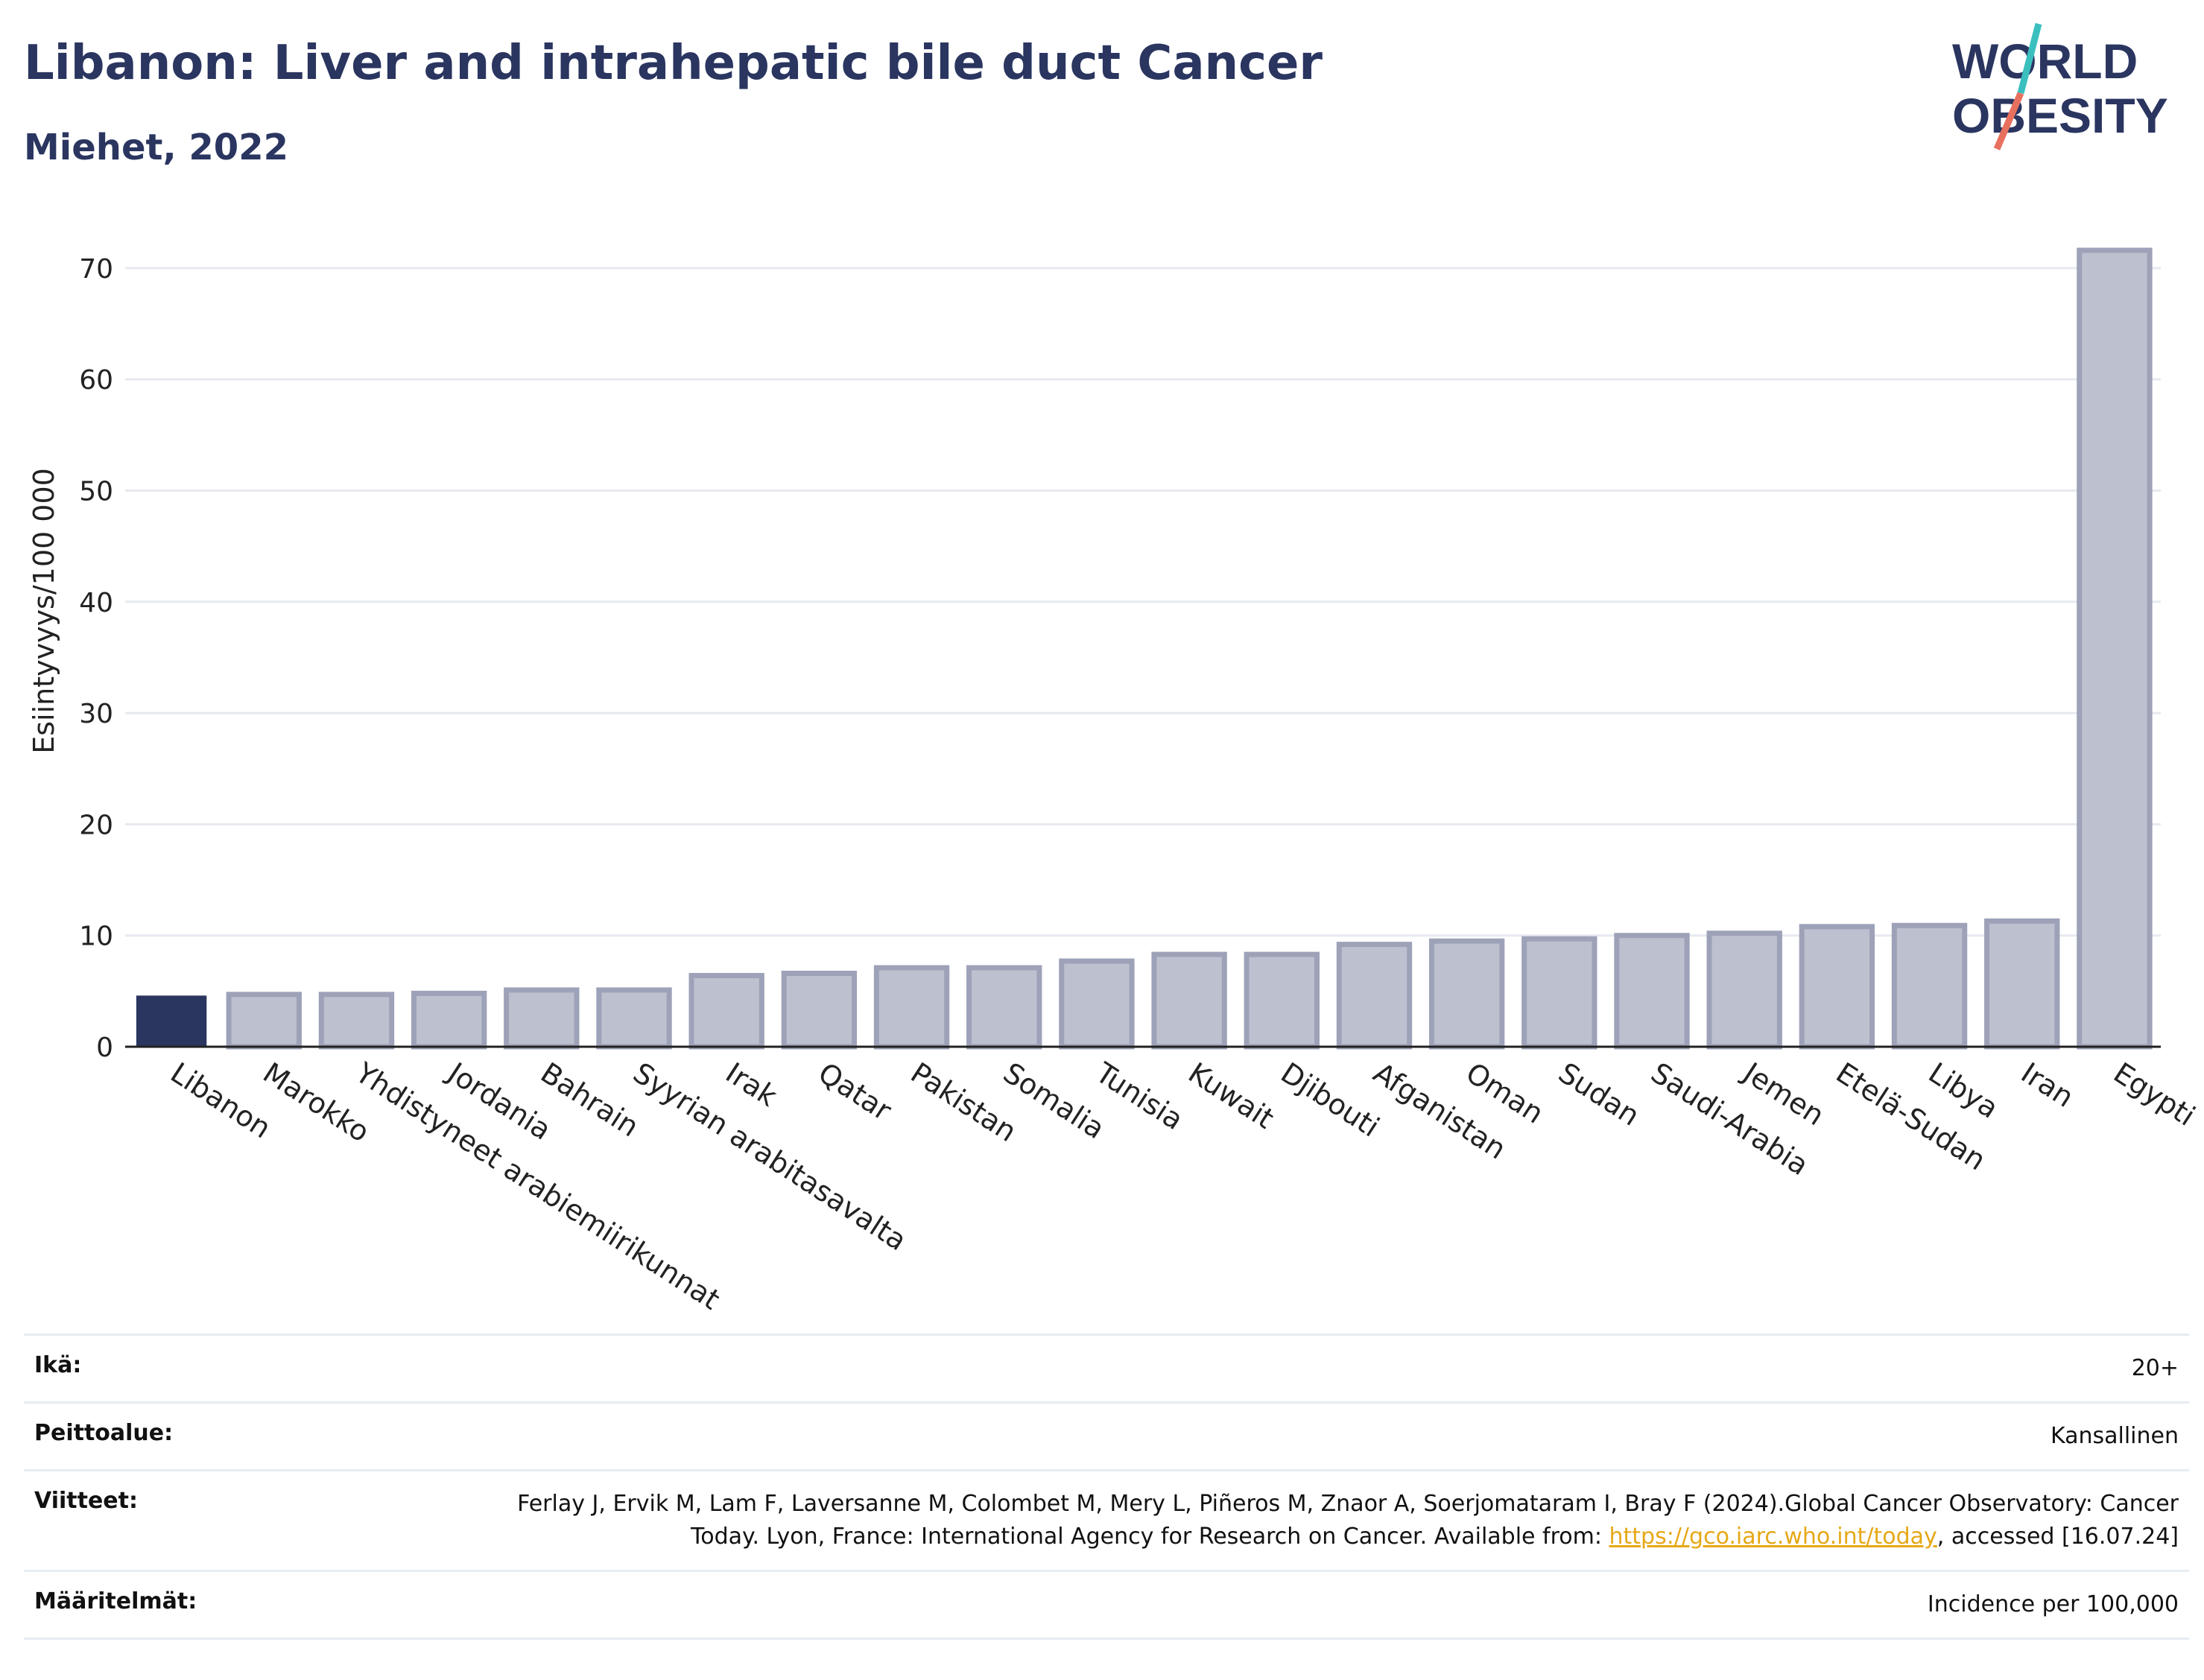 This screenshot has width=2204, height=1680. What do you see at coordinates (58, 1365) in the screenshot?
I see `age-label: Ikä:` at bounding box center [58, 1365].